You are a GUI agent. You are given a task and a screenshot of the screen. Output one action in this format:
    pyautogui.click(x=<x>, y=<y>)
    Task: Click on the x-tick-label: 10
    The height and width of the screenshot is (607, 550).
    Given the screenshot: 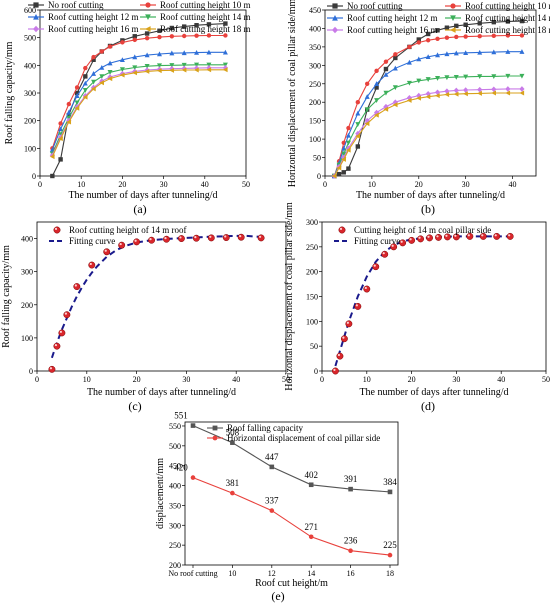 What is the action you would take?
    pyautogui.click(x=372, y=184)
    